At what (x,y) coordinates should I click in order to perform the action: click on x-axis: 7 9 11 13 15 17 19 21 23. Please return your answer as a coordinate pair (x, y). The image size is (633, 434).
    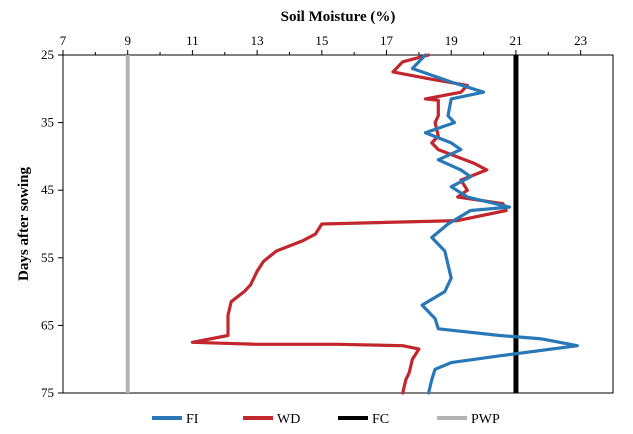
    Looking at the image, I should click on (323, 44).